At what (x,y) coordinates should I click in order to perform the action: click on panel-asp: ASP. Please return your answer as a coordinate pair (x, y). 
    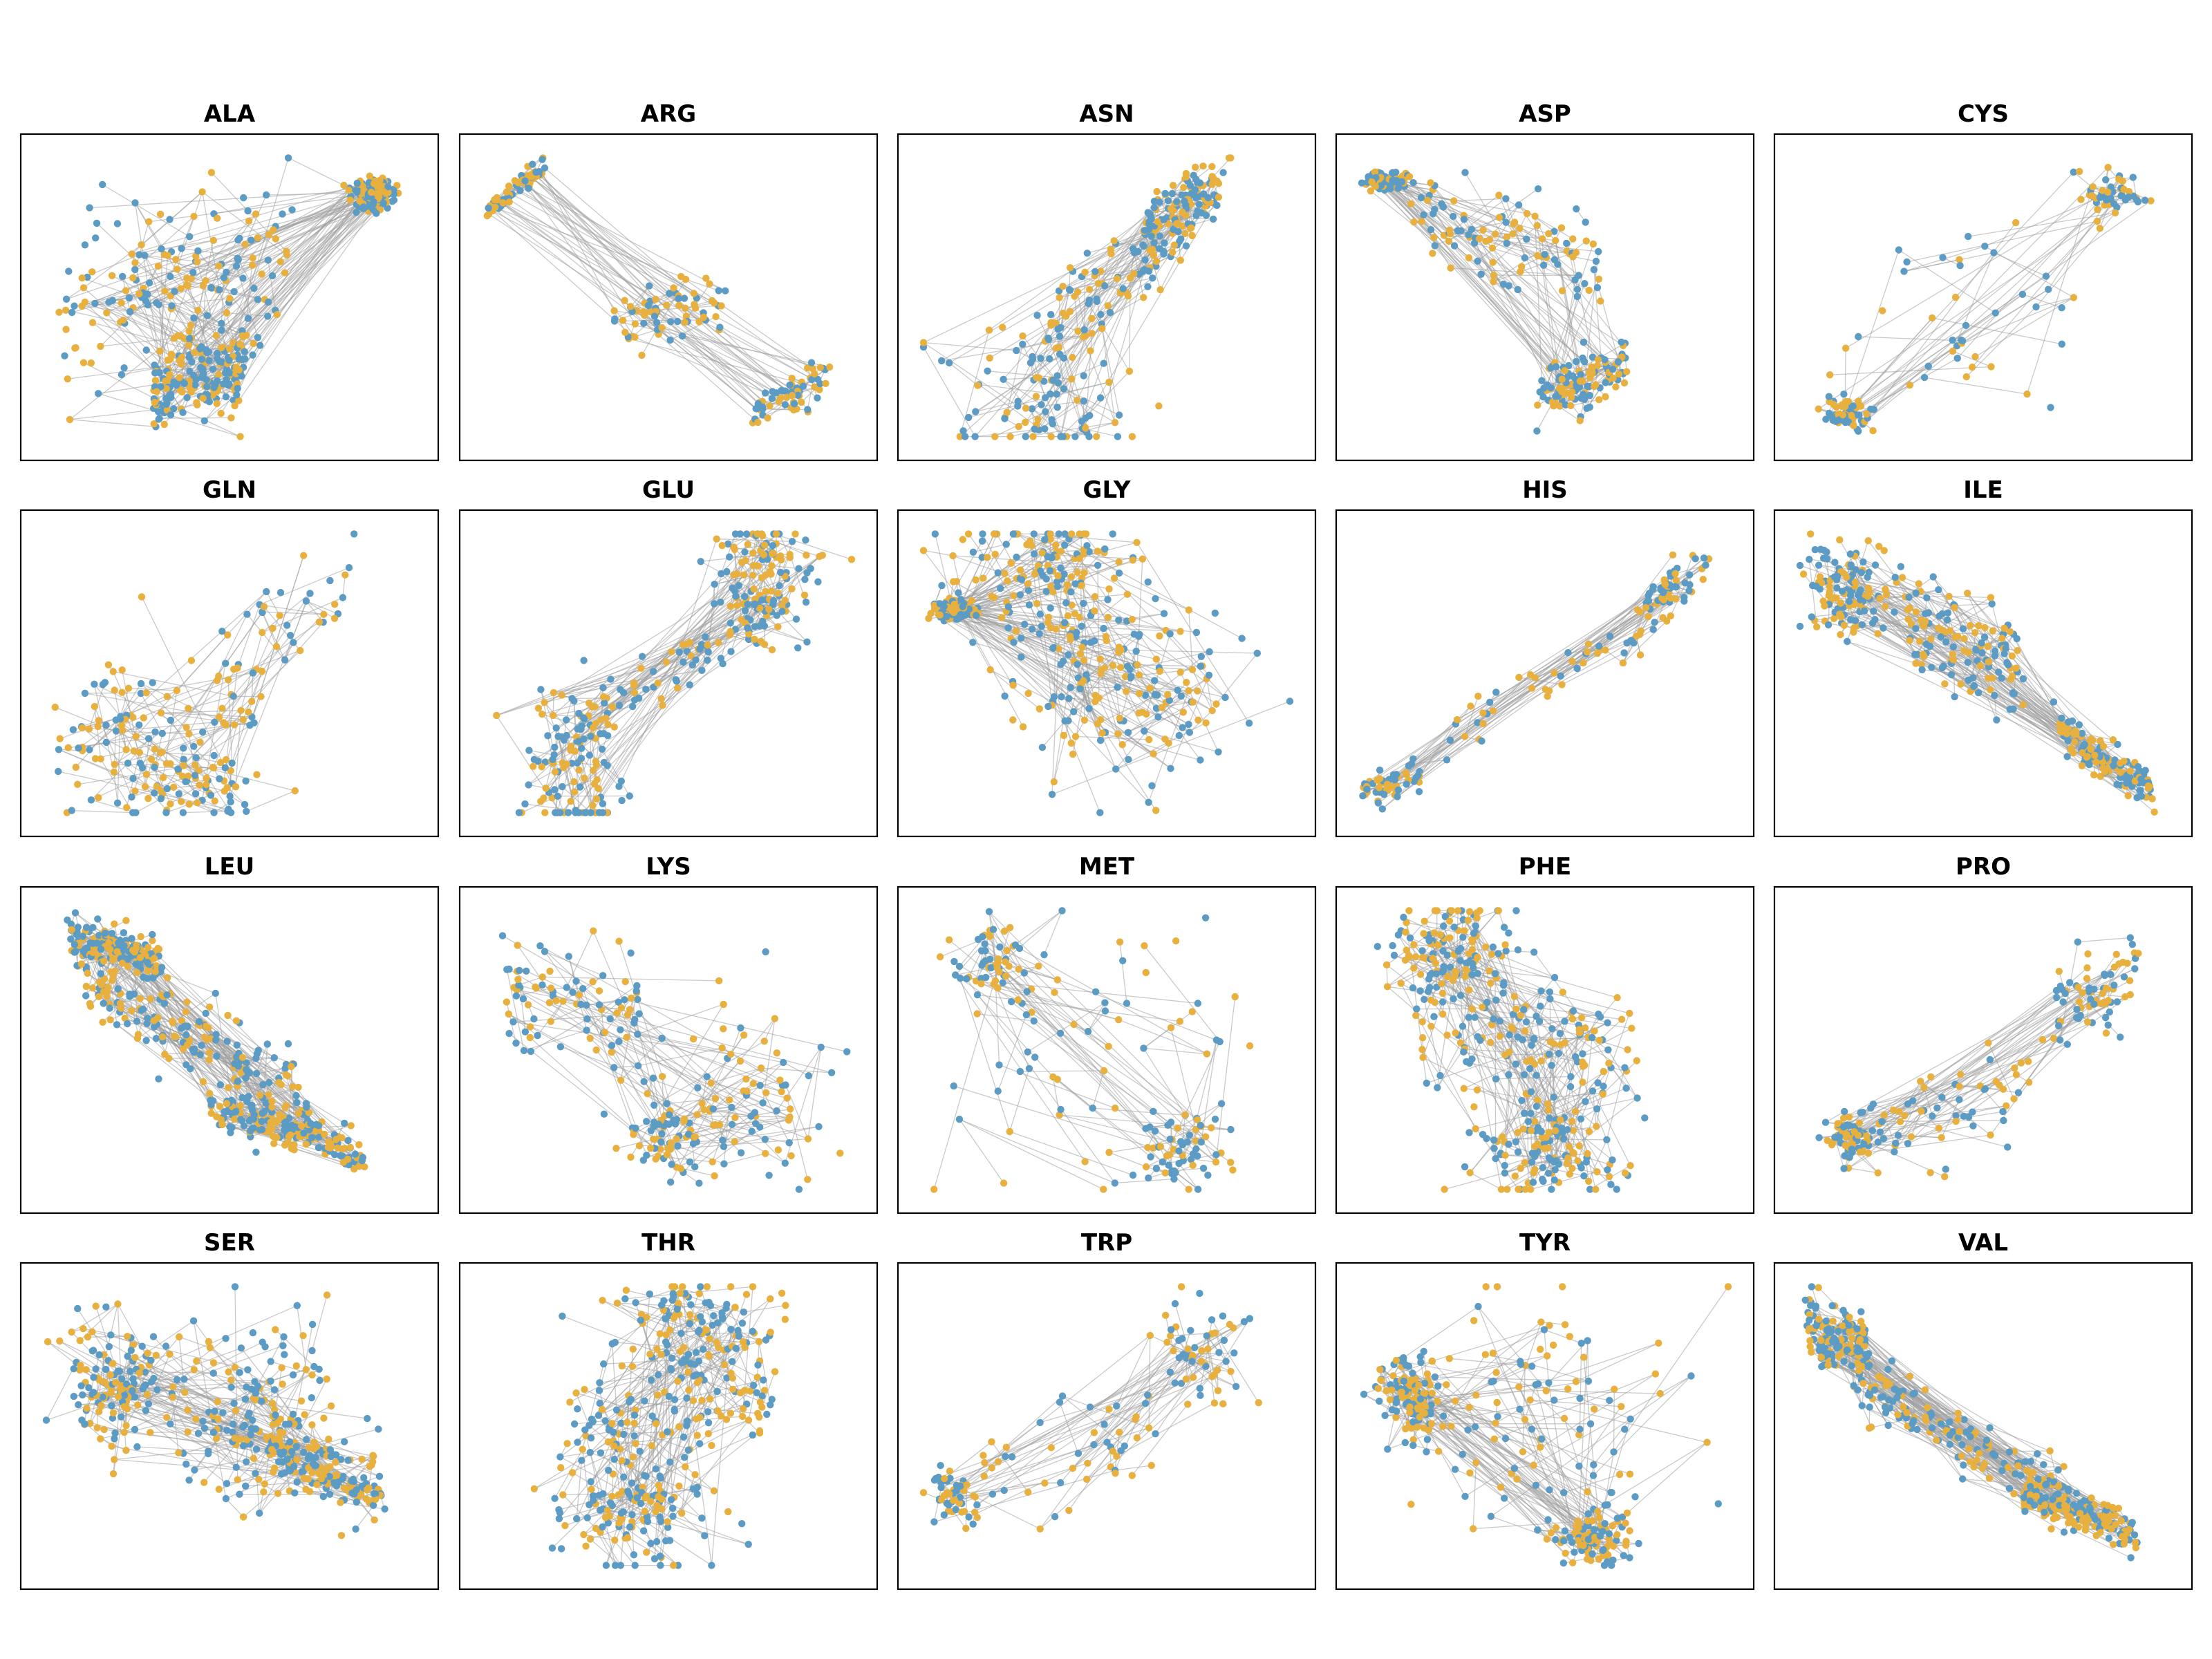
    Looking at the image, I should click on (1545, 281).